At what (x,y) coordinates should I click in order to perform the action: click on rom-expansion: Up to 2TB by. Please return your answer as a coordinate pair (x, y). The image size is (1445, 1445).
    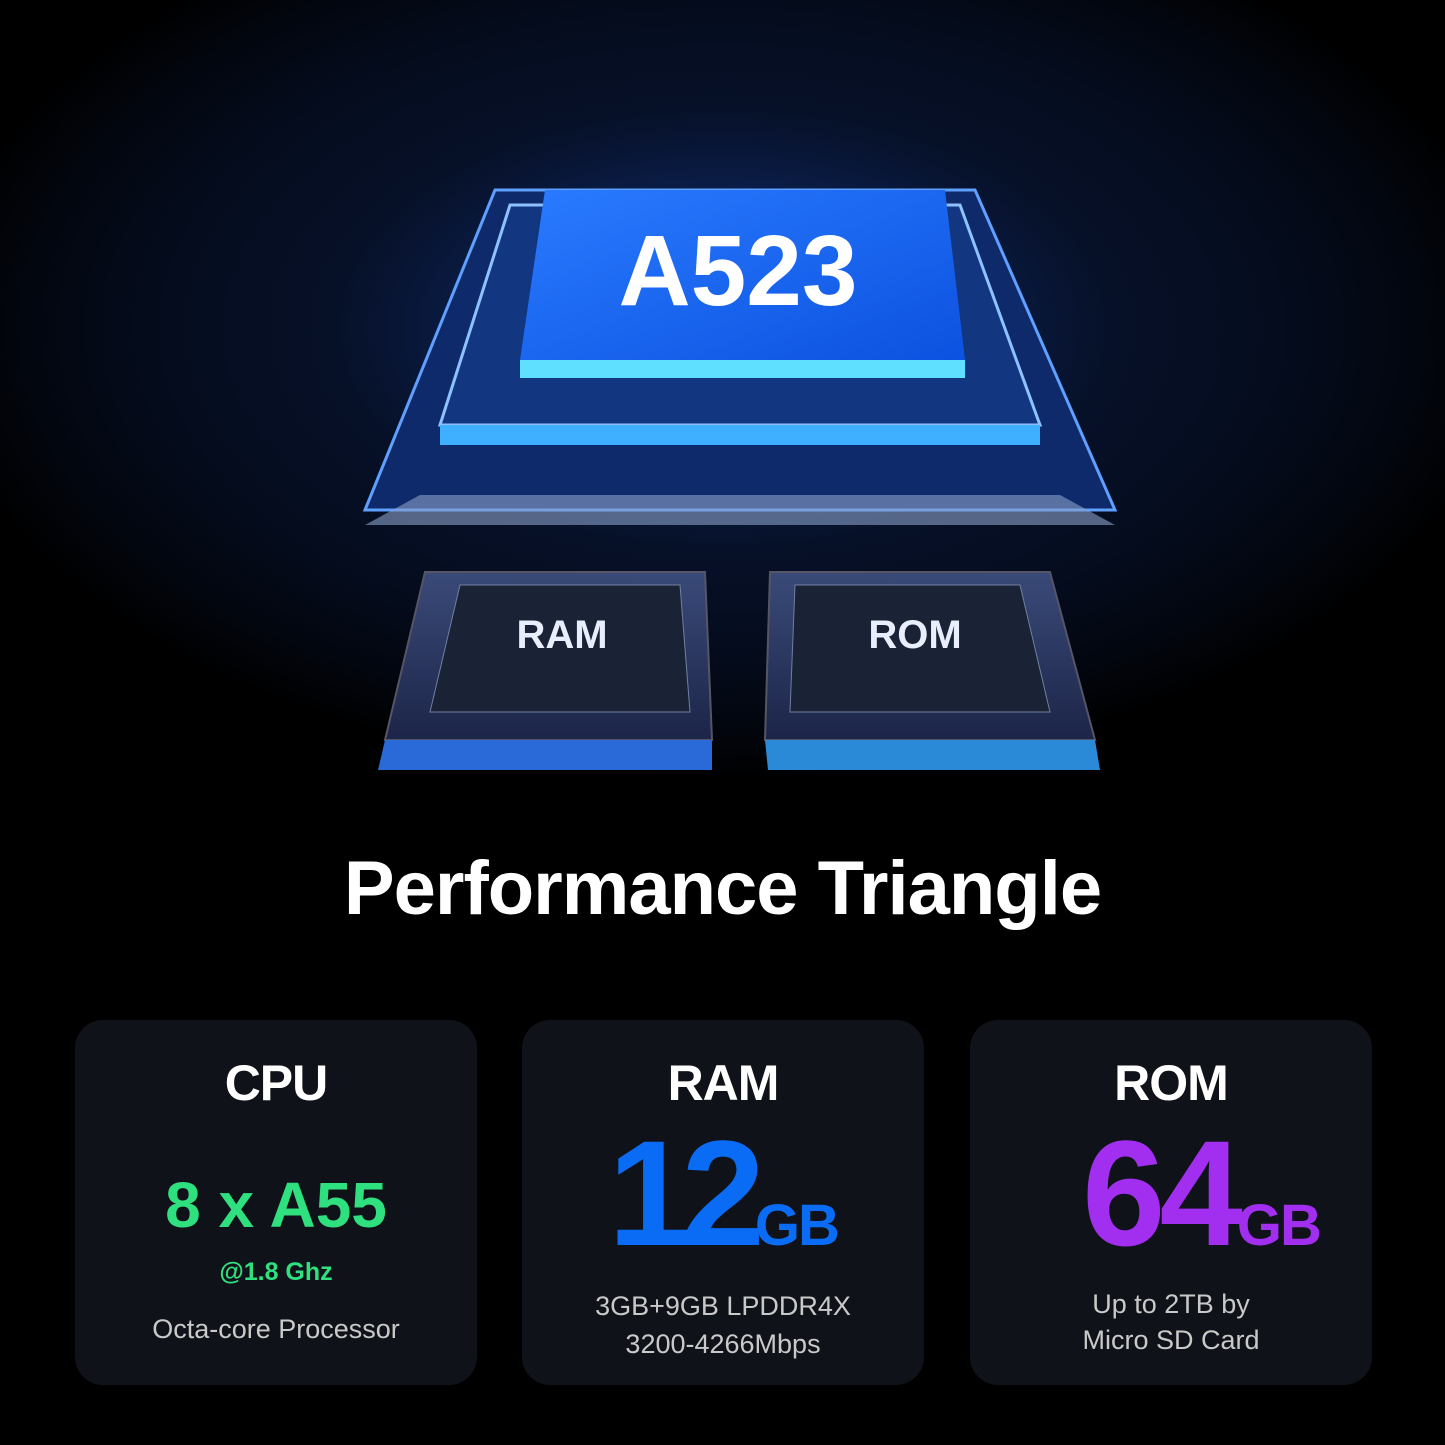
    Looking at the image, I should click on (1171, 1304).